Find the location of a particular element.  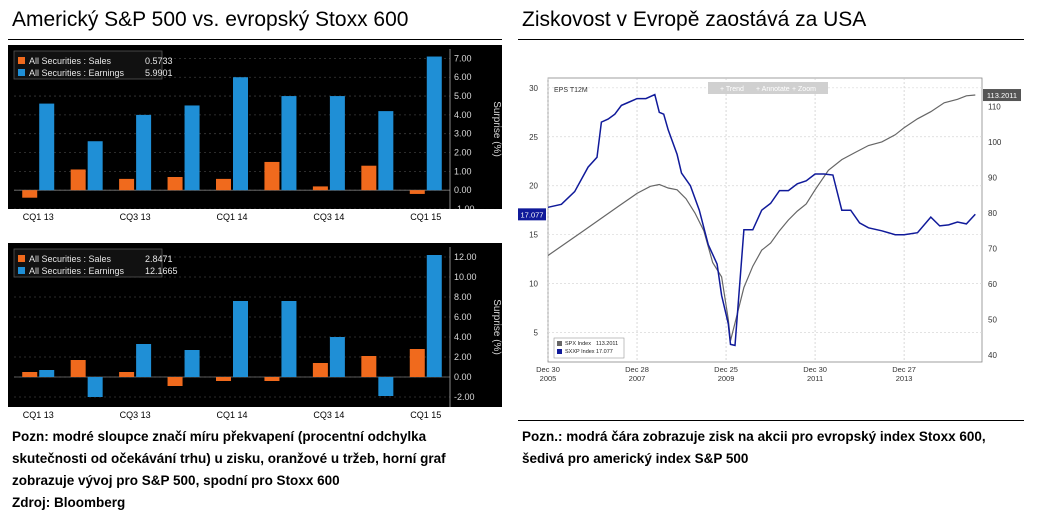

eps-toolbar-item: + Annotate is located at coordinates (773, 89).